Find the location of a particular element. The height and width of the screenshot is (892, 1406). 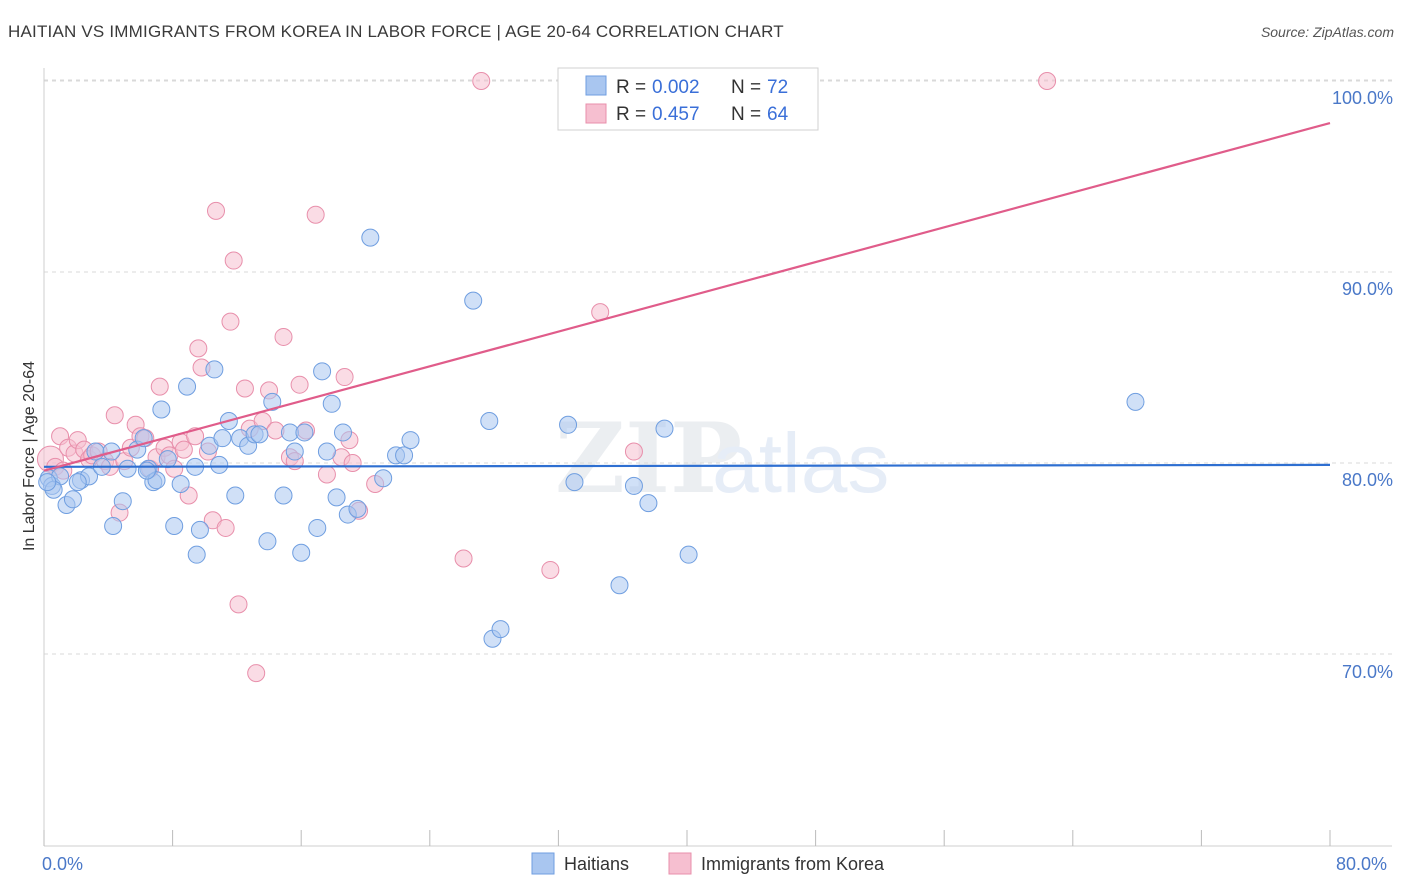

legend-n-value-haitians: 72 is located at coordinates (777, 87).